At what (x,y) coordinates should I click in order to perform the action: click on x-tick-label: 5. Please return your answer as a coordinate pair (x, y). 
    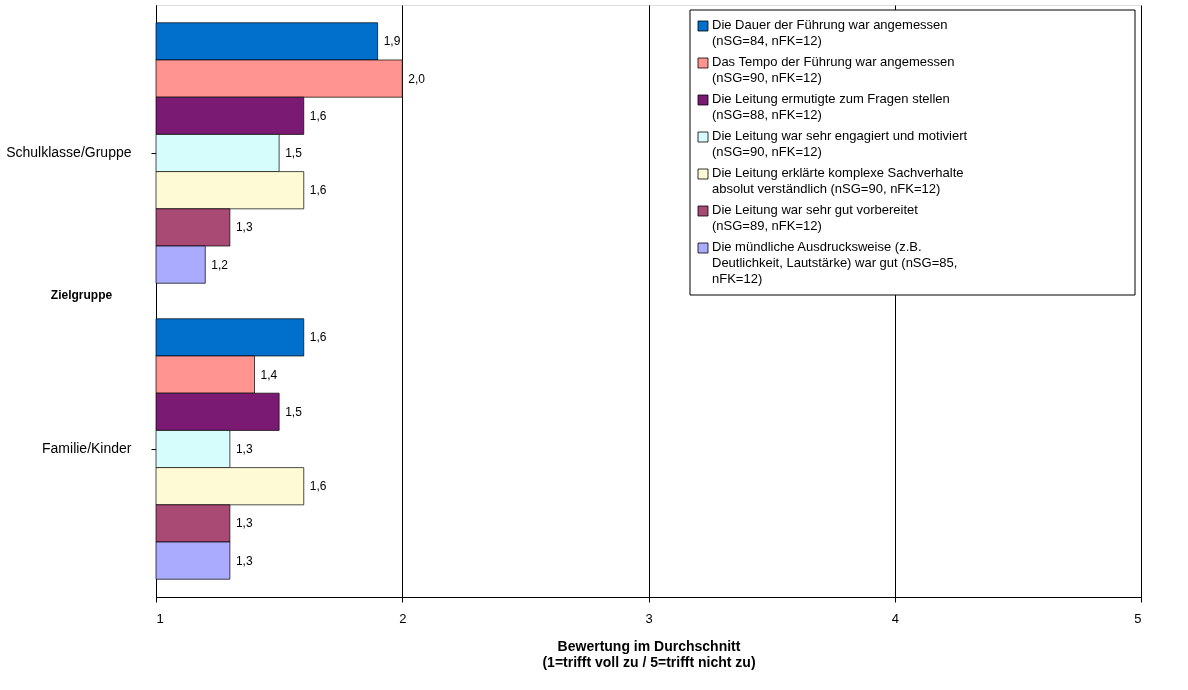
    Looking at the image, I should click on (1138, 618).